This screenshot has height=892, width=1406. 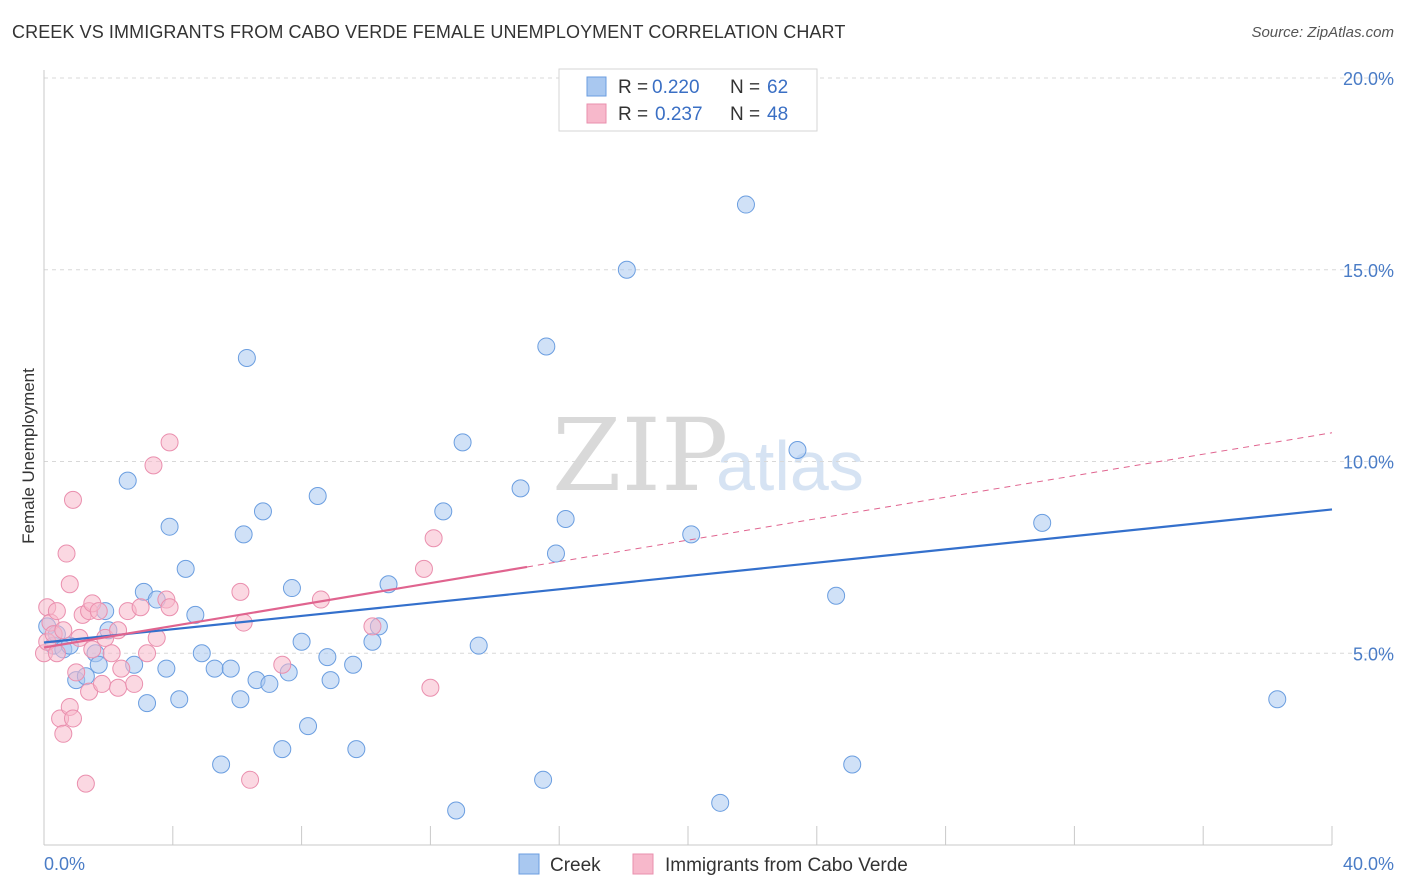 I want to click on bottom-legend-swatch-cabo, so click(x=643, y=864).